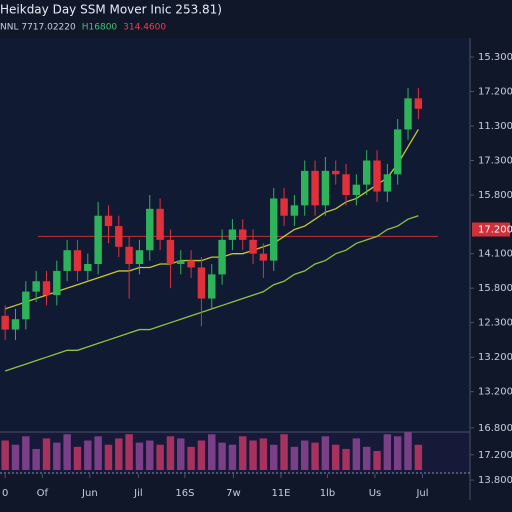 The height and width of the screenshot is (512, 512). What do you see at coordinates (495, 428) in the screenshot?
I see `volume-tick-label: 16.800` at bounding box center [495, 428].